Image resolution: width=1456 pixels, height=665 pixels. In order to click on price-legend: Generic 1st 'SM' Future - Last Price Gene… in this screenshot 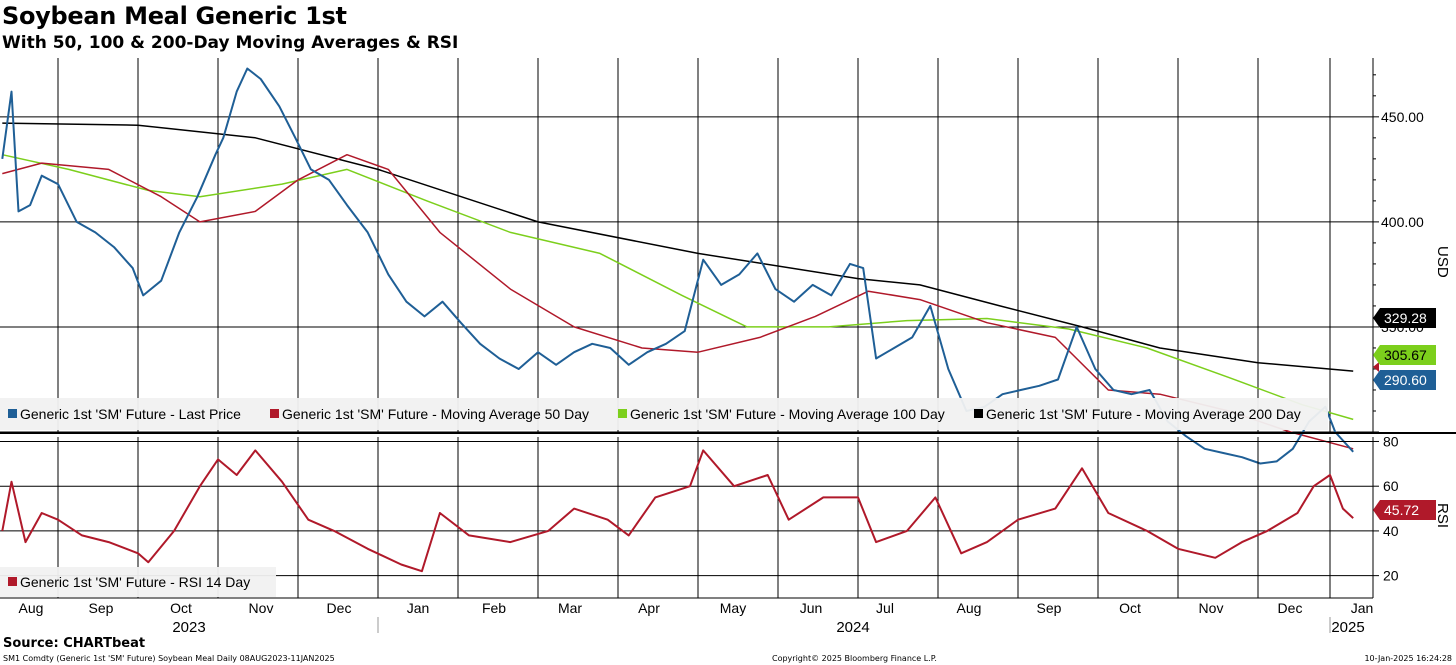, I will do `click(664, 414)`.